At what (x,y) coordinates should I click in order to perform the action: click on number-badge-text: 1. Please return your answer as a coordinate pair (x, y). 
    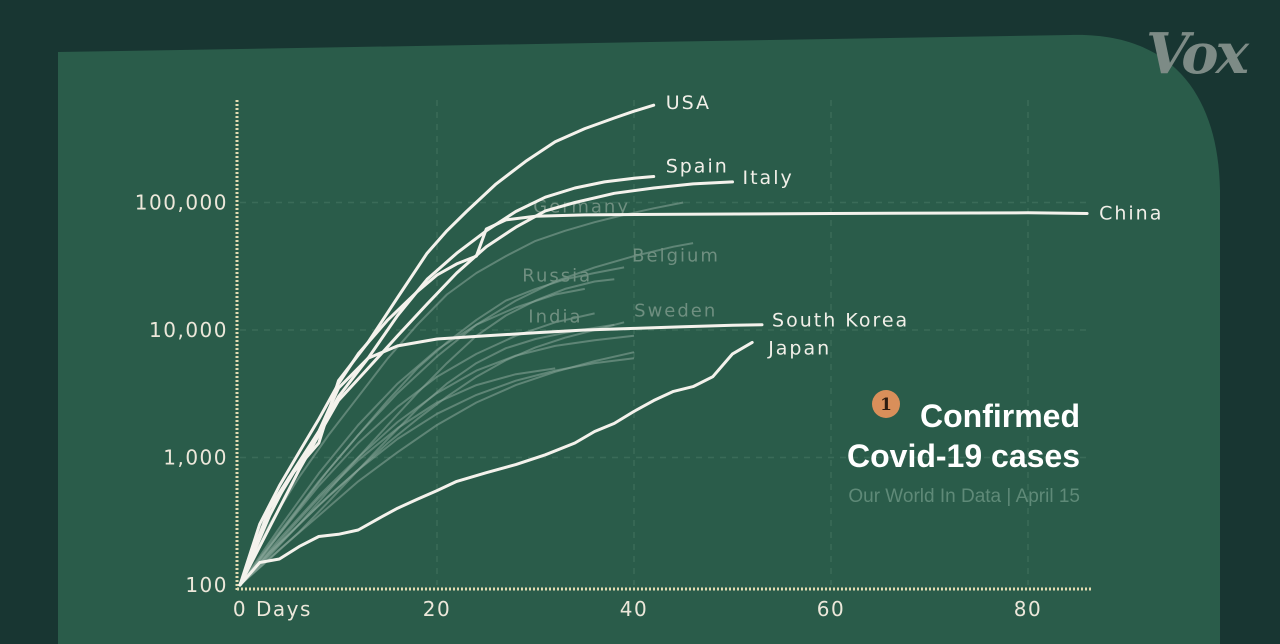
    Looking at the image, I should click on (886, 405).